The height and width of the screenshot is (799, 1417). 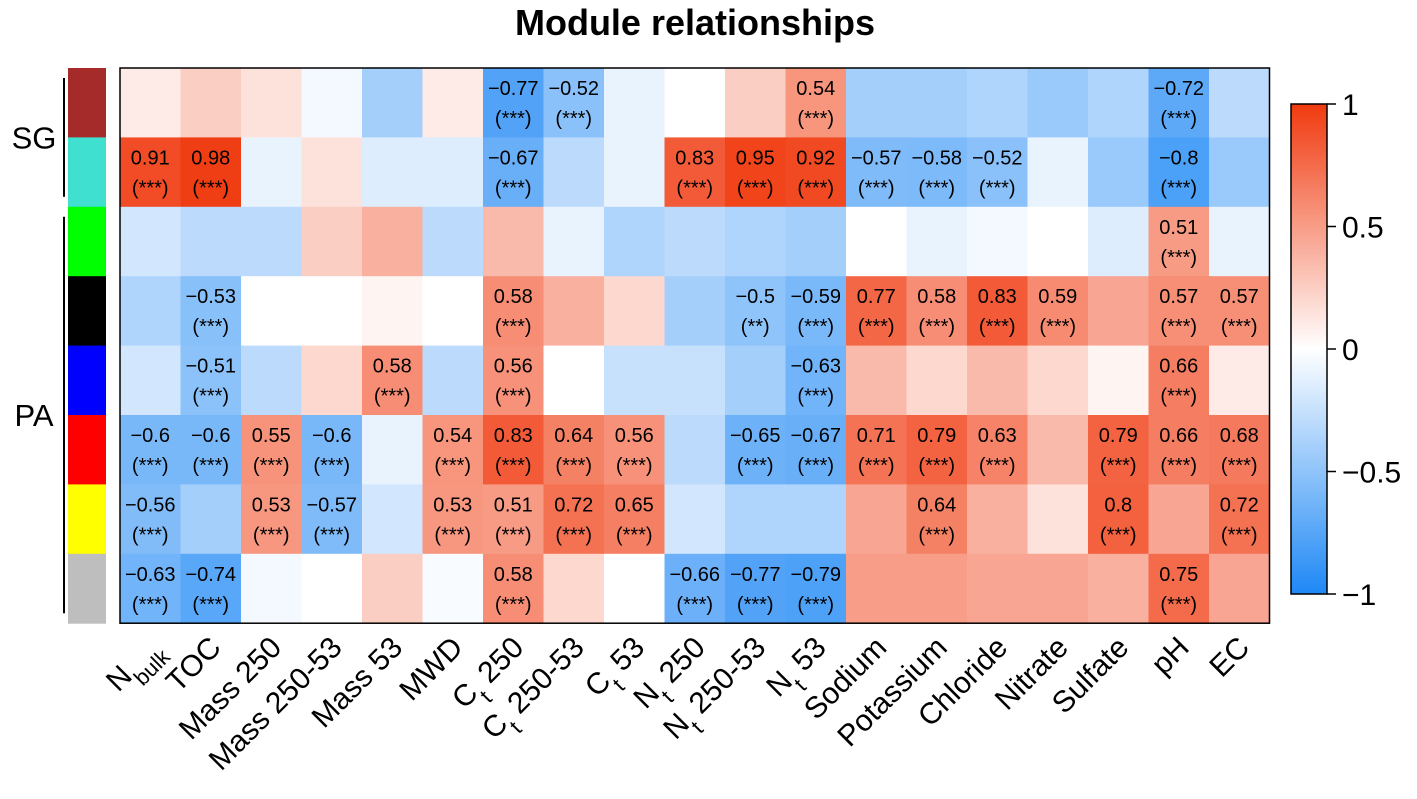 I want to click on cell-value-label: 0.83, so click(x=694, y=158).